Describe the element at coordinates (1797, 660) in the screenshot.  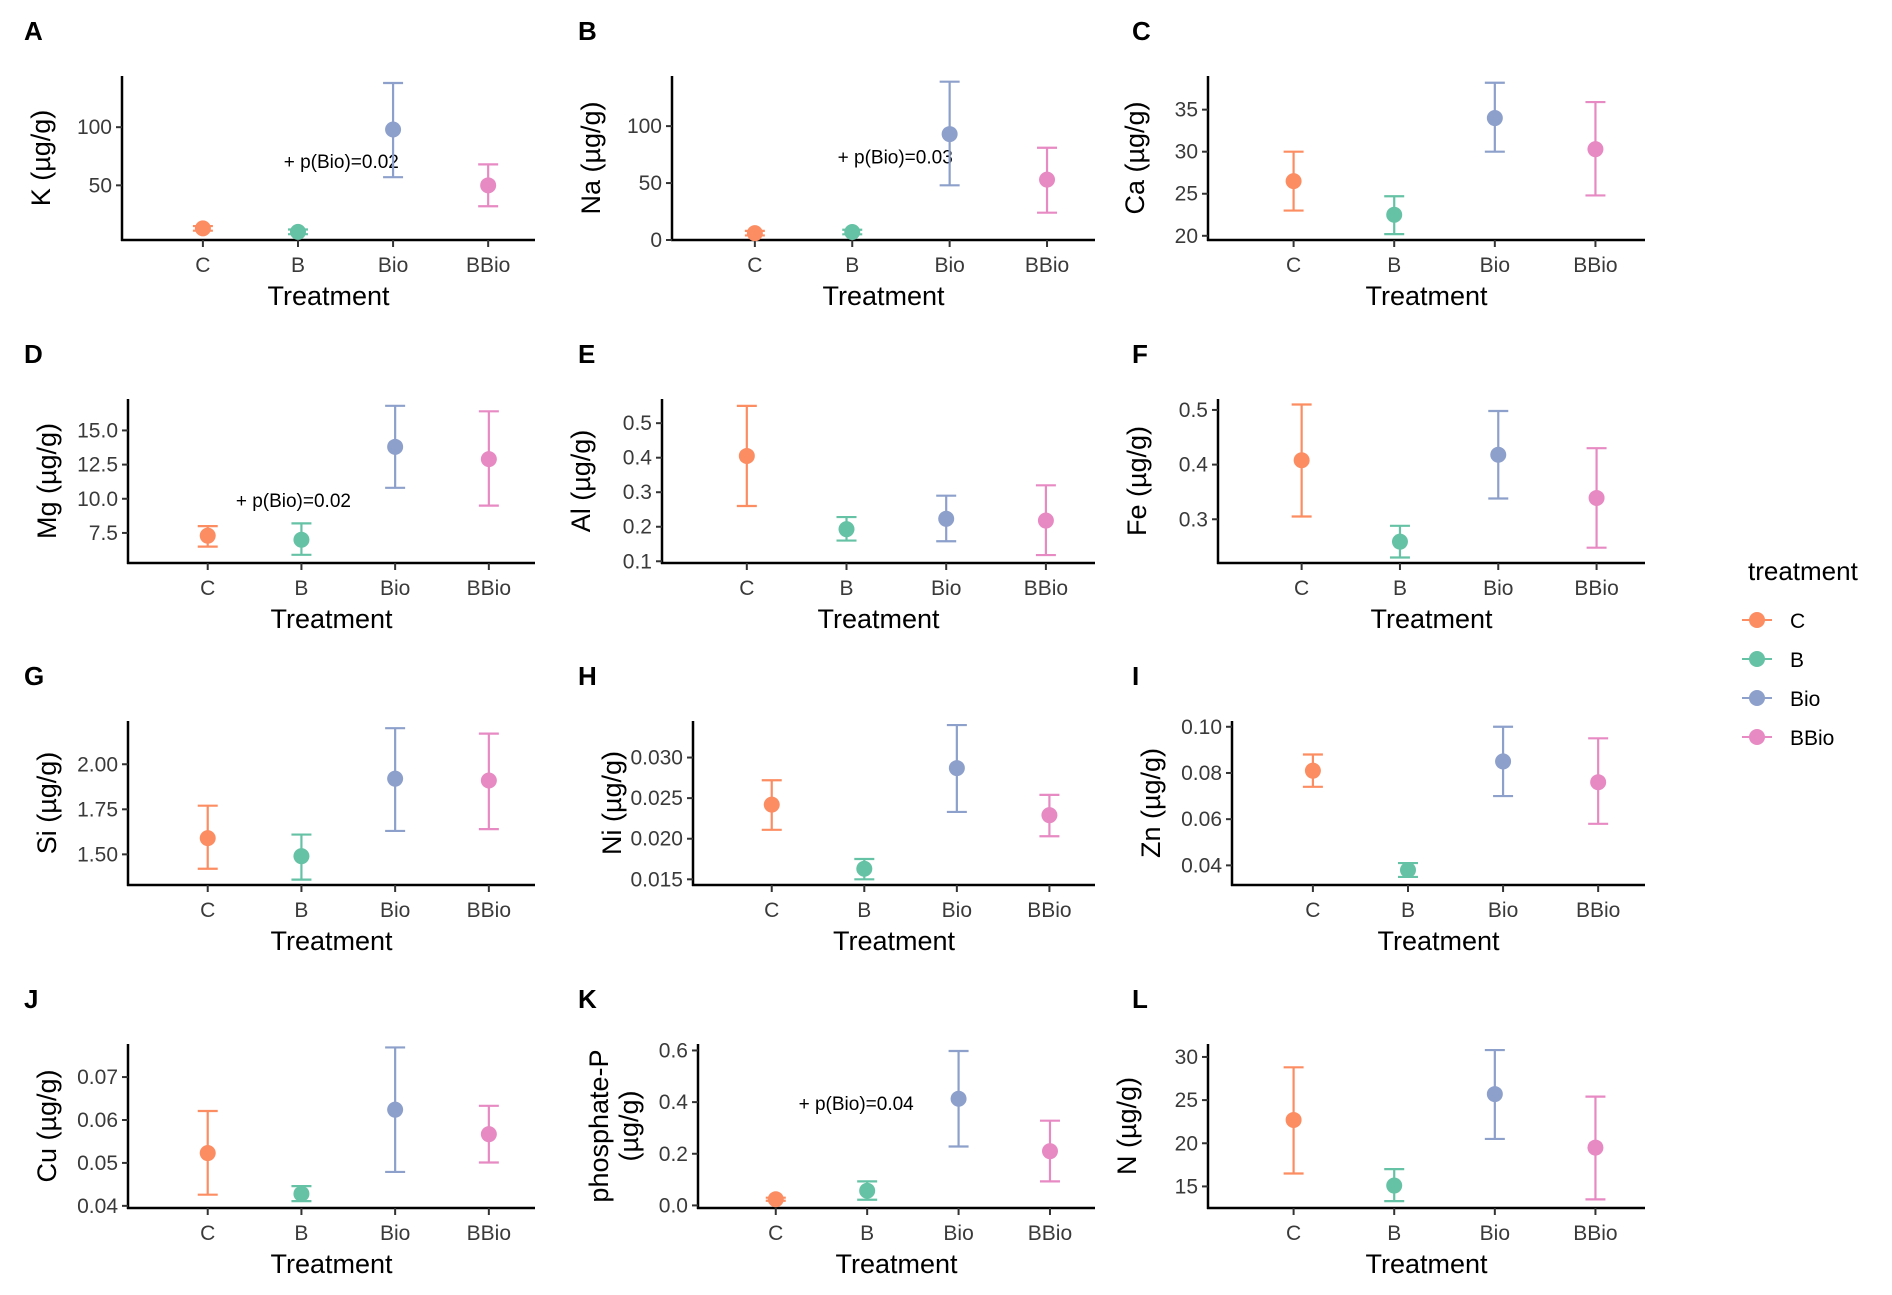
I see `legend-label: B` at that location.